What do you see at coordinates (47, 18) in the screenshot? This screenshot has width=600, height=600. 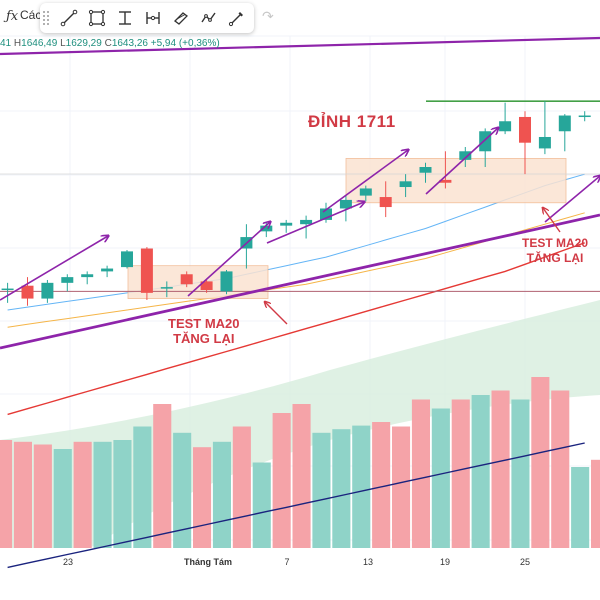 I see `drag-handle-icon` at bounding box center [47, 18].